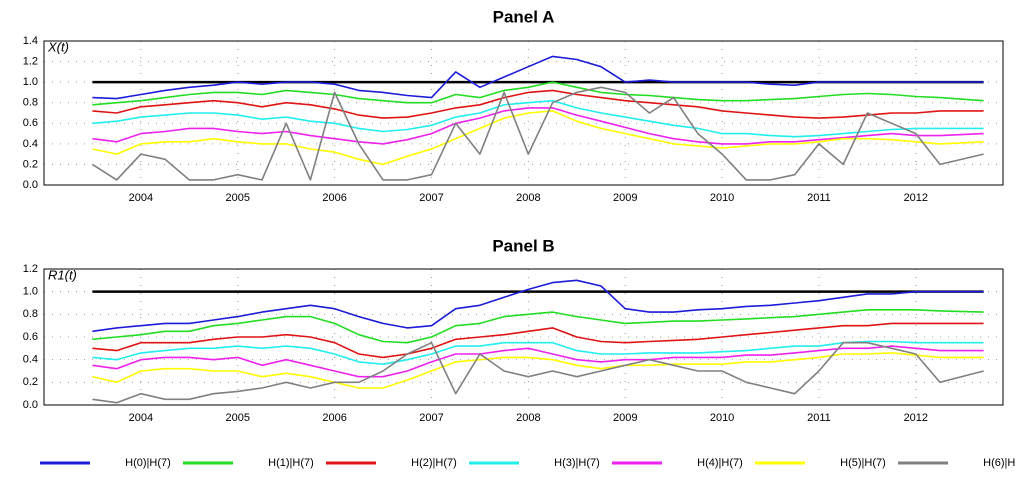 Image resolution: width=1016 pixels, height=481 pixels. Describe the element at coordinates (999, 463) in the screenshot. I see `legend-label: H(6)|H(7)` at that location.